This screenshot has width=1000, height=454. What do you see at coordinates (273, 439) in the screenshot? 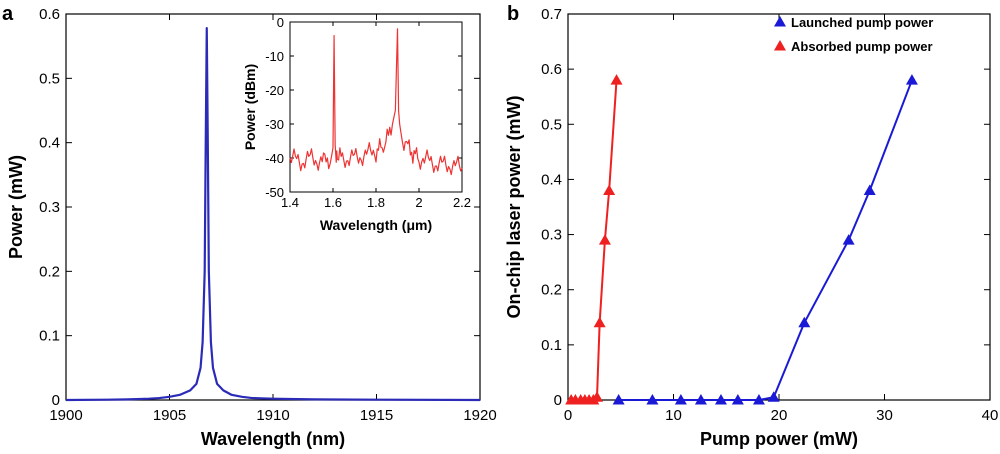
I see `panel-a-x-axis-label: Wavelength (nm)` at bounding box center [273, 439].